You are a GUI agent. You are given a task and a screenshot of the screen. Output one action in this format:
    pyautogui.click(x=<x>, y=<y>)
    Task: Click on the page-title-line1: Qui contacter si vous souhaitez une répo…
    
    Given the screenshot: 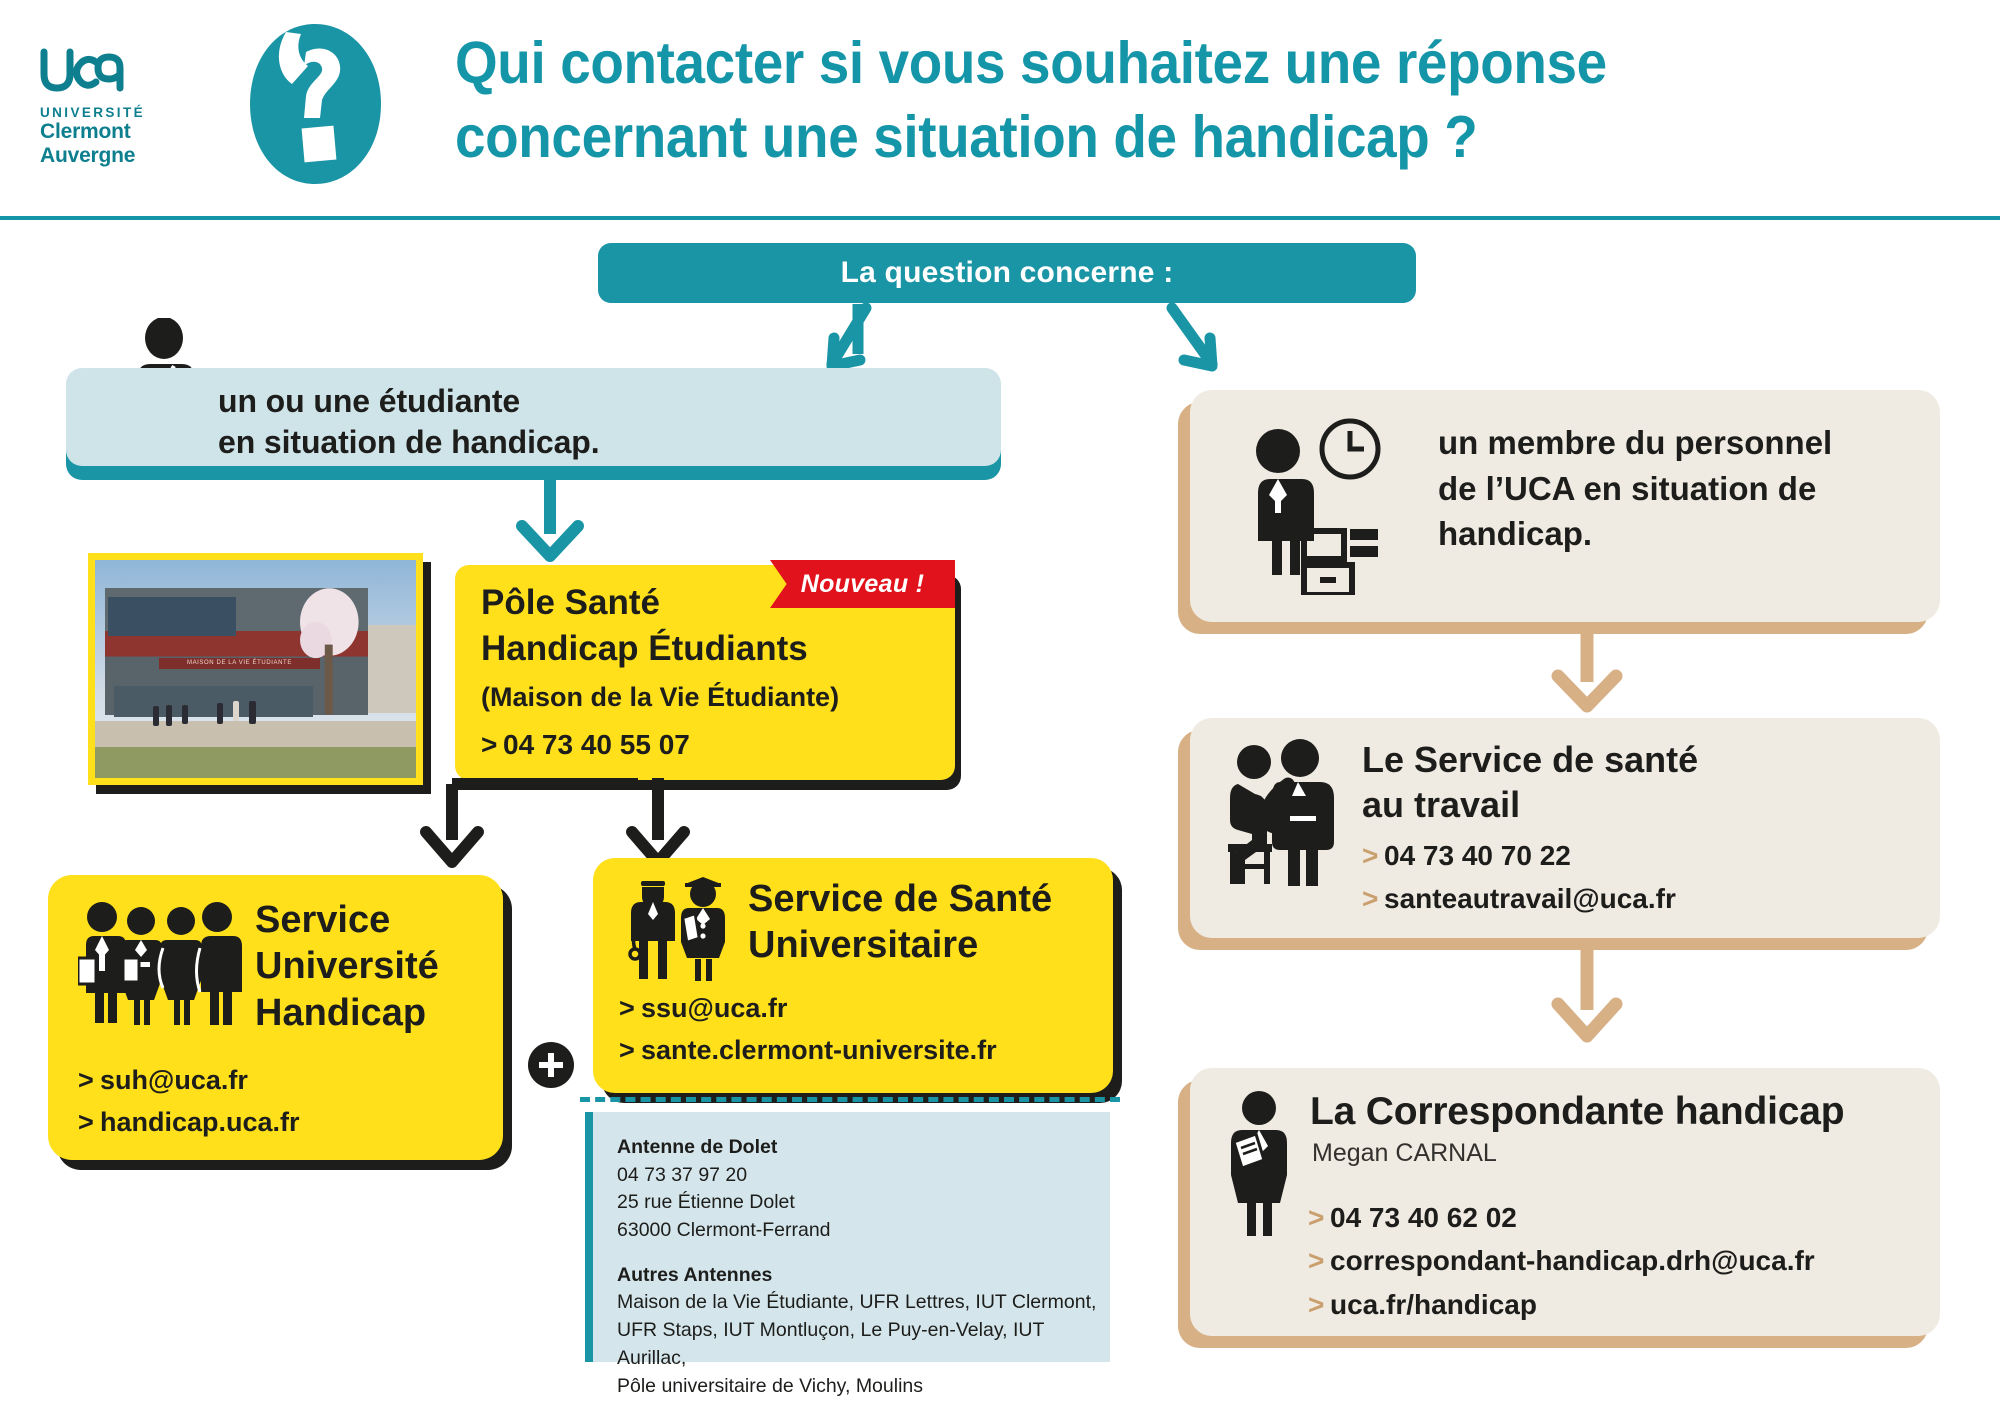 What is the action you would take?
    pyautogui.click(x=1031, y=63)
    